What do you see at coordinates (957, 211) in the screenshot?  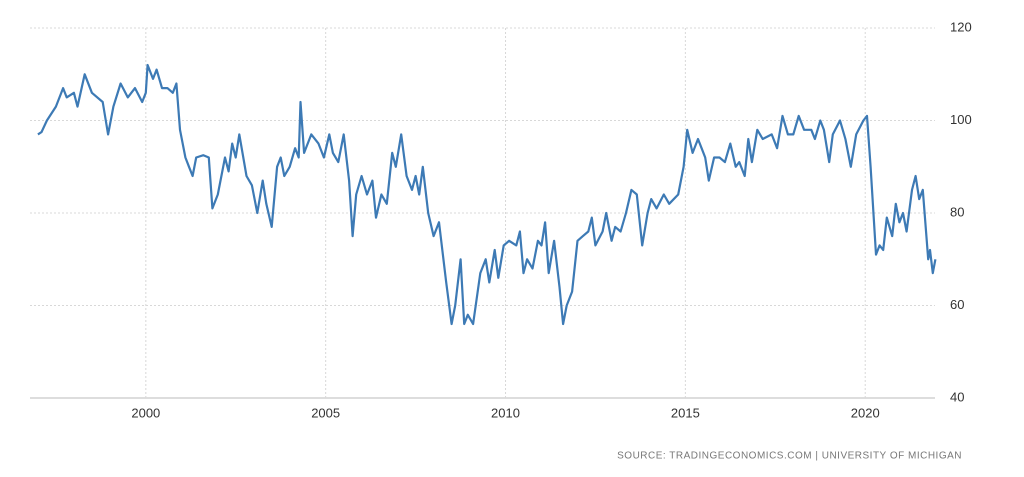 I see `y-tick-label: 80` at bounding box center [957, 211].